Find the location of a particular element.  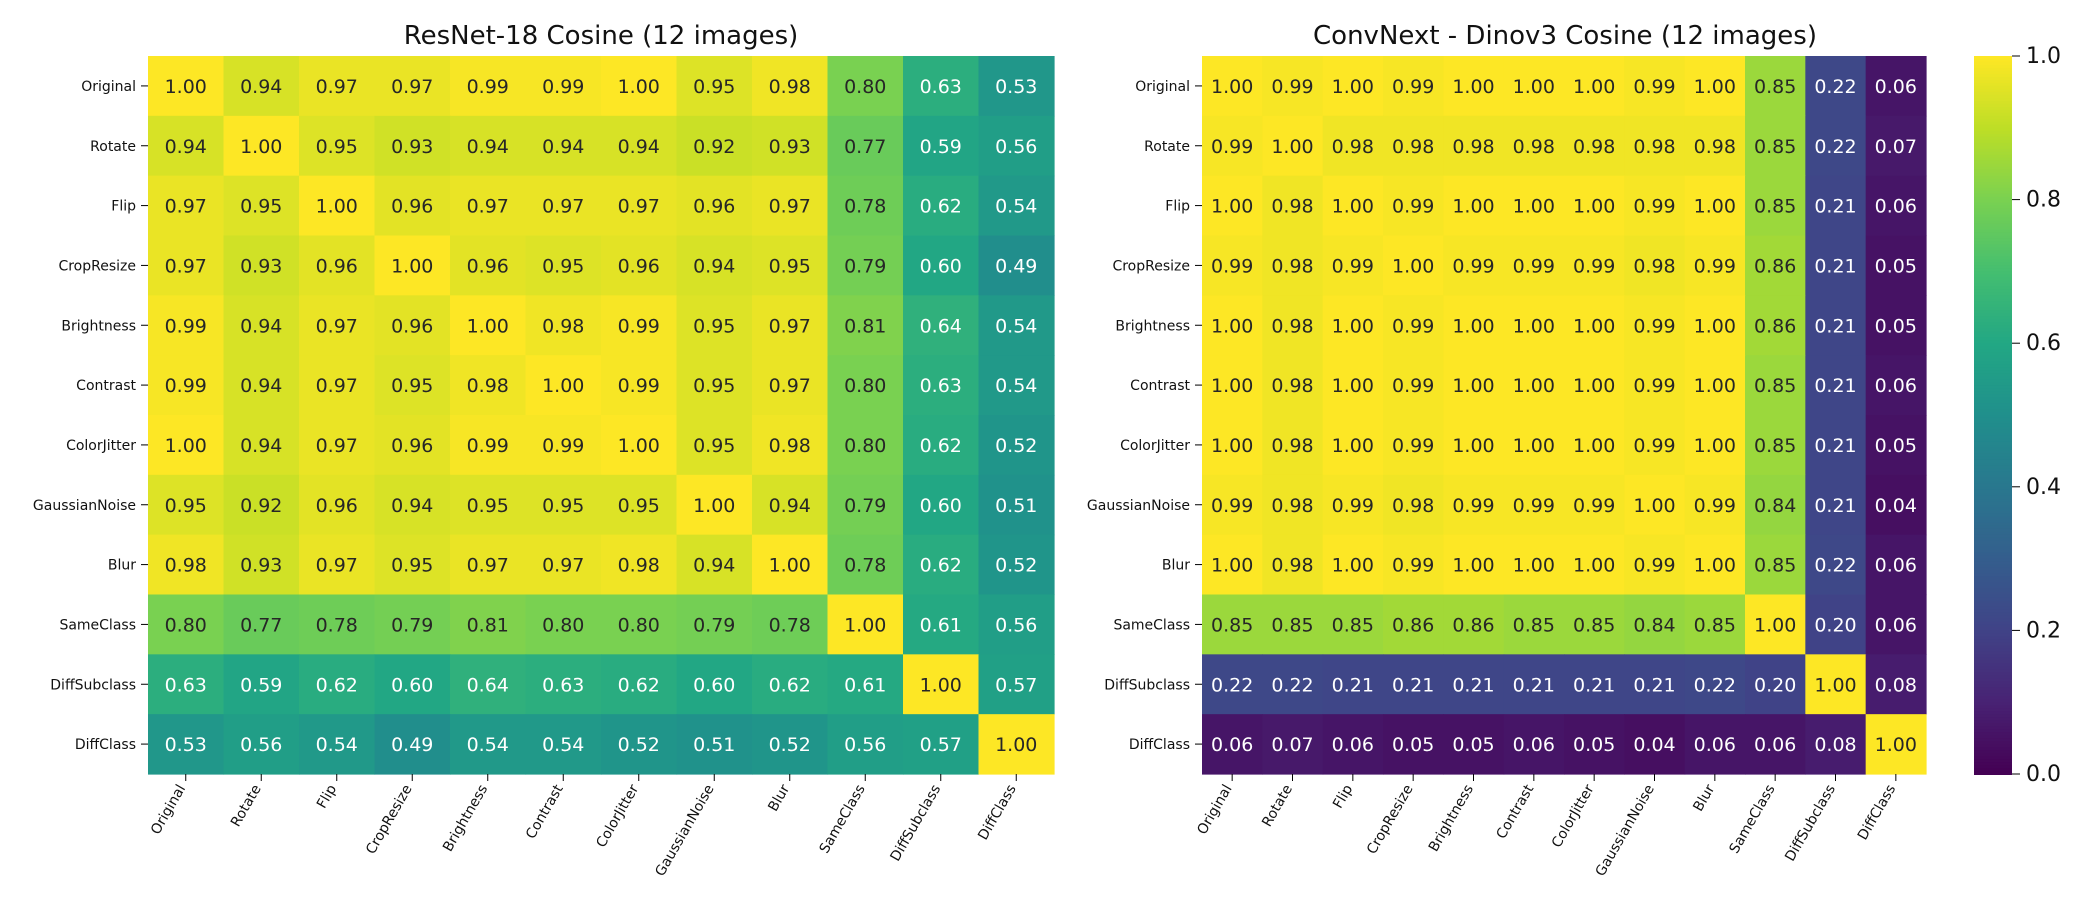

right-cell-label-original-blur: 1.00 is located at coordinates (1715, 87).